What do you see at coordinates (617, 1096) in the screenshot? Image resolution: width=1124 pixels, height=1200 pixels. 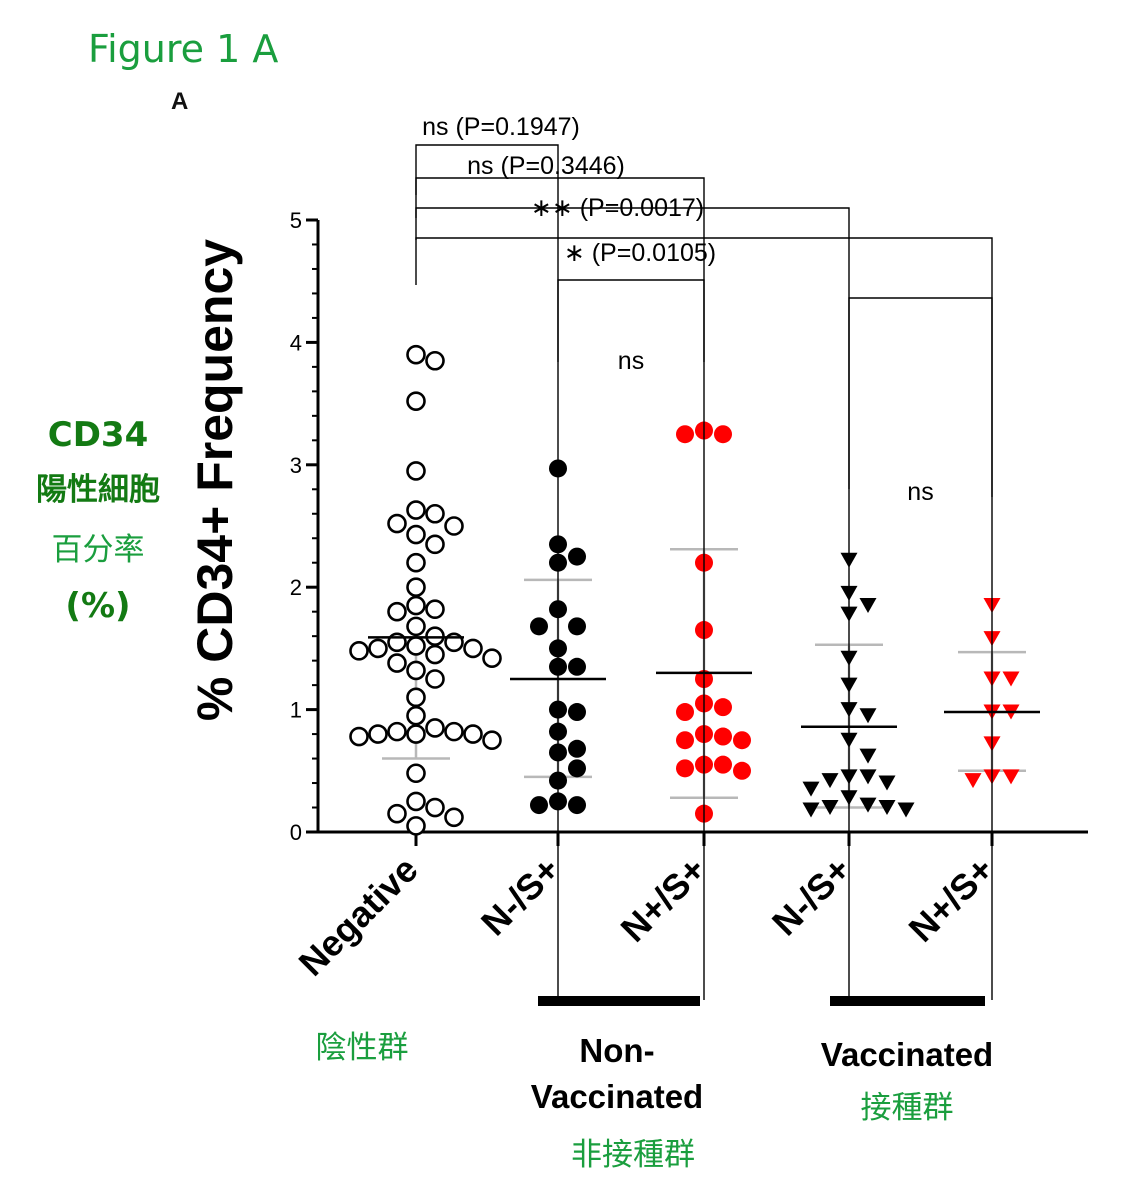 I see `nonvaccinated-label-line-2: Vaccinated` at bounding box center [617, 1096].